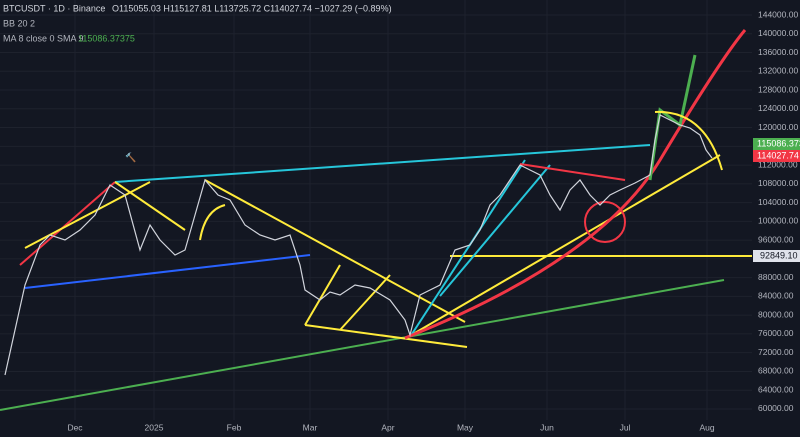  What do you see at coordinates (605, 222) in the screenshot?
I see `red-circle` at bounding box center [605, 222].